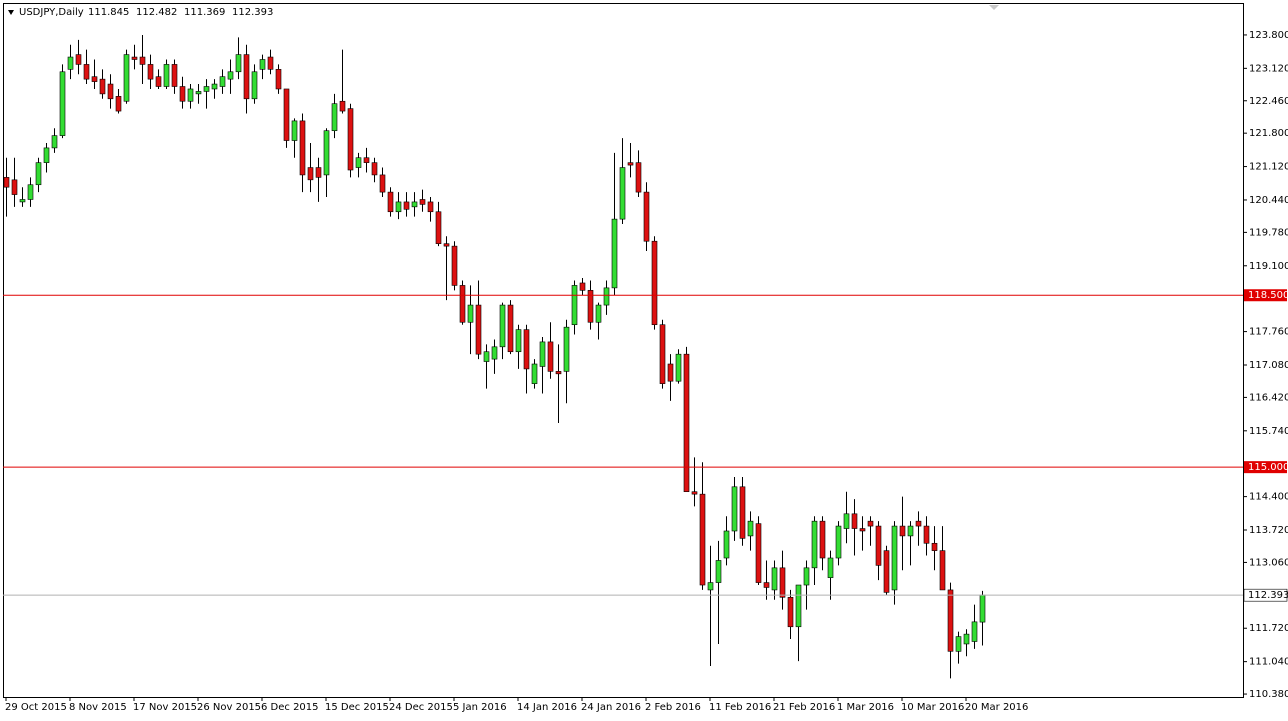 The height and width of the screenshot is (721, 1288). I want to click on x-tick-label: 24 Dec 2015, so click(421, 707).